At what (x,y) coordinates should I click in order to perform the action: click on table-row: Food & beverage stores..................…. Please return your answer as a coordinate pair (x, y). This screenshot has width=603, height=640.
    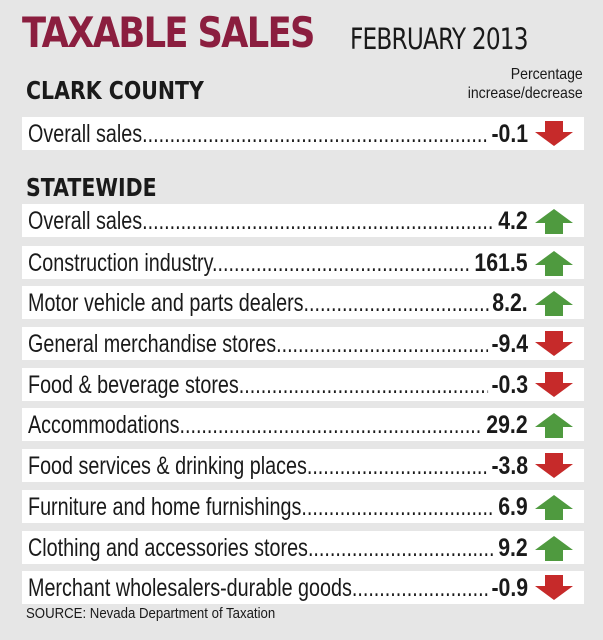
    Looking at the image, I should click on (303, 384).